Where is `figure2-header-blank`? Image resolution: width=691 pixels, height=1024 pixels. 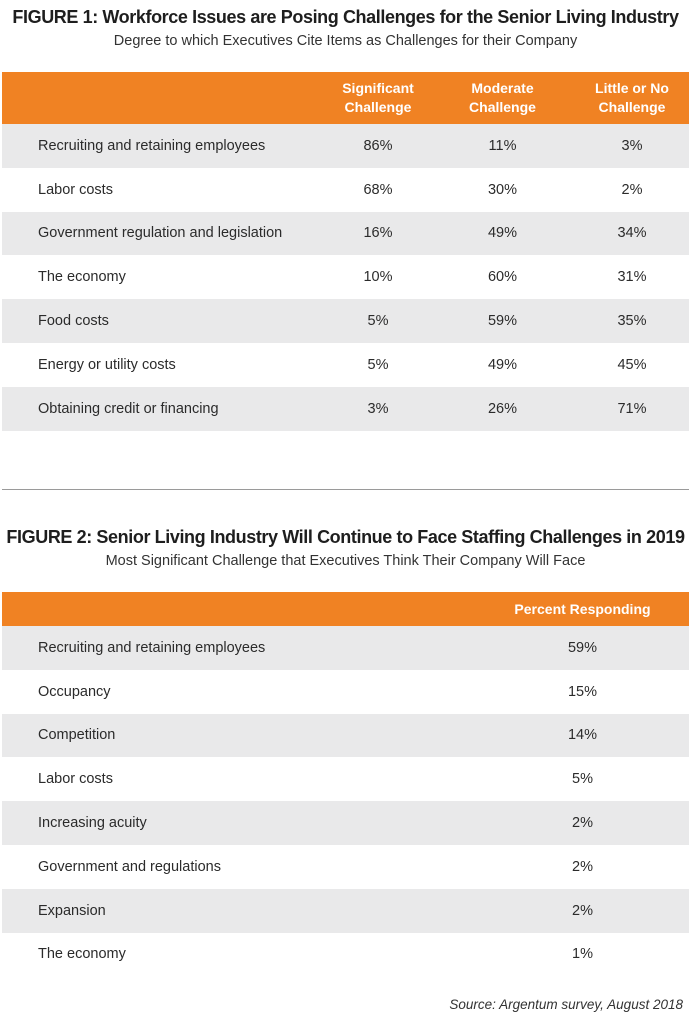
figure2-header-blank is located at coordinates (239, 609).